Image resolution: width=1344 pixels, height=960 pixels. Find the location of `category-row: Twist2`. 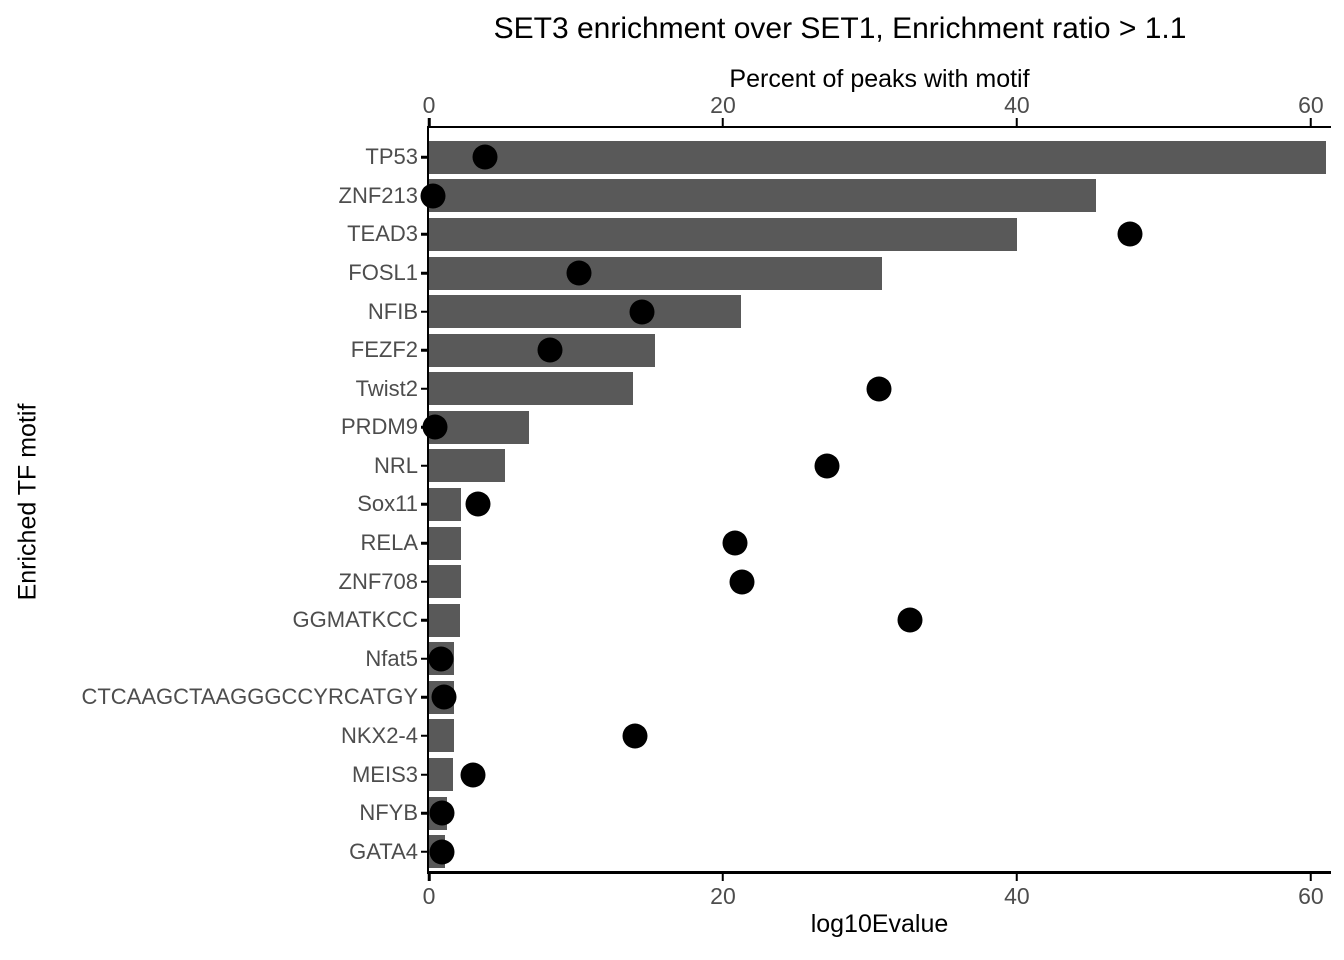

category-row: Twist2 is located at coordinates (843, 388).